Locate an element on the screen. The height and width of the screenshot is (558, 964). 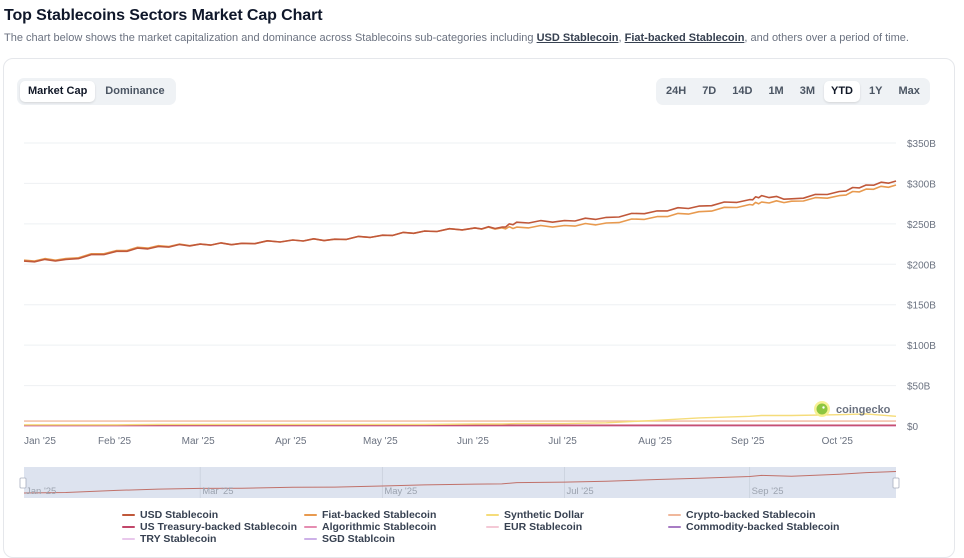
navigator-left-handle is located at coordinates (23, 483).